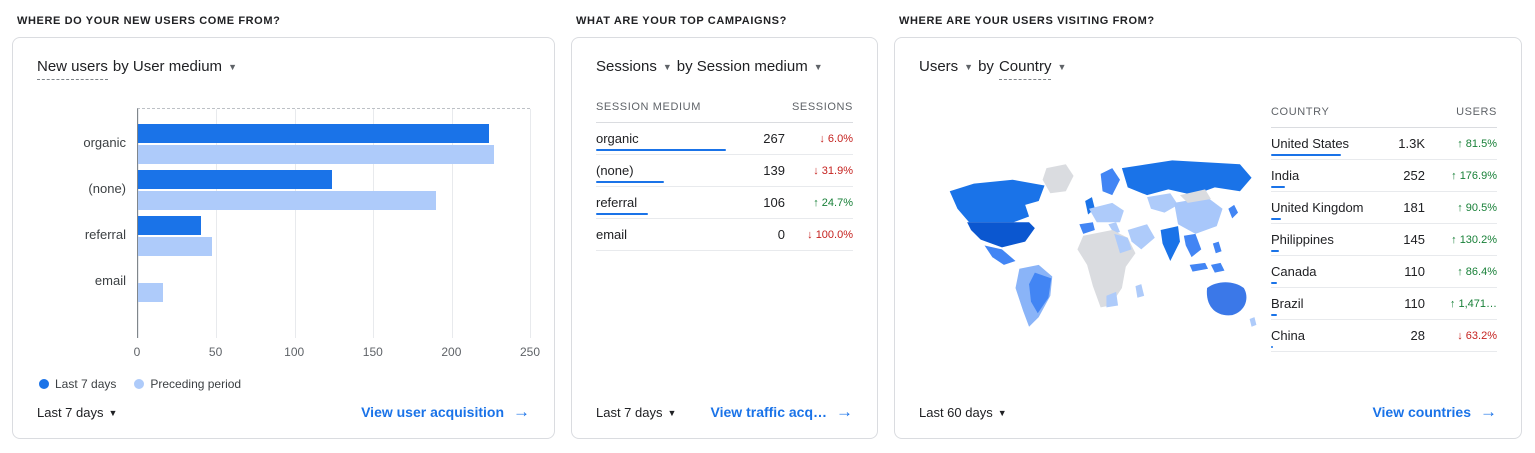  What do you see at coordinates (774, 202) in the screenshot?
I see `metric-value: 106` at bounding box center [774, 202].